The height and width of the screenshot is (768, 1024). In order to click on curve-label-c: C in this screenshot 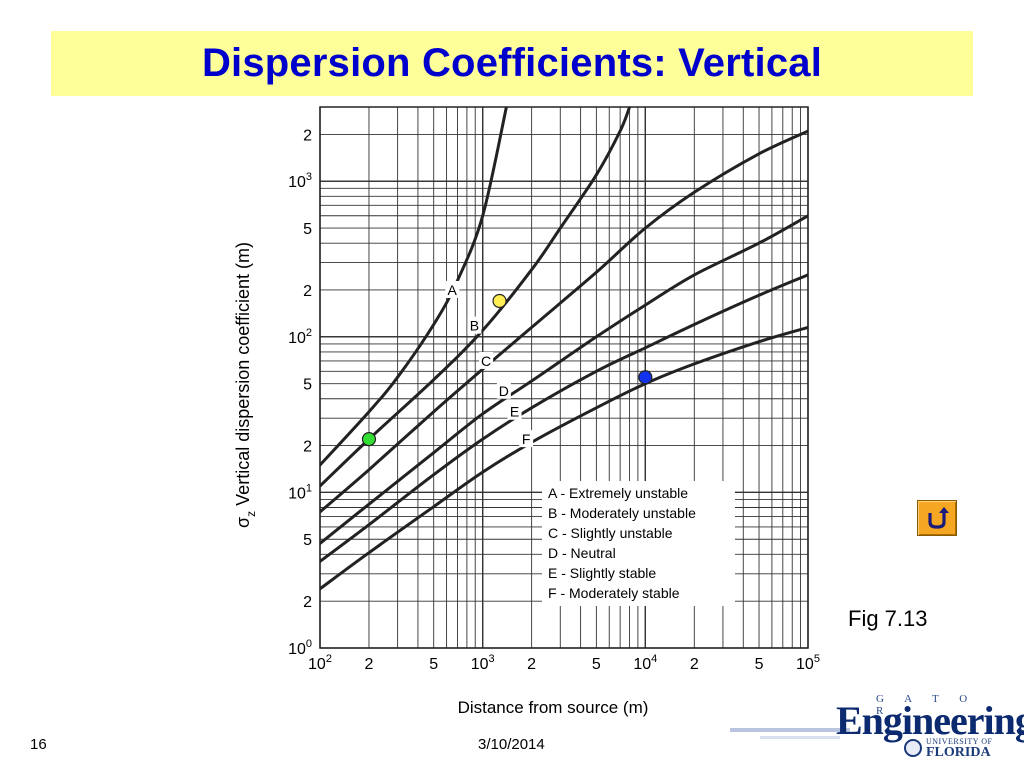, I will do `click(486, 361)`.